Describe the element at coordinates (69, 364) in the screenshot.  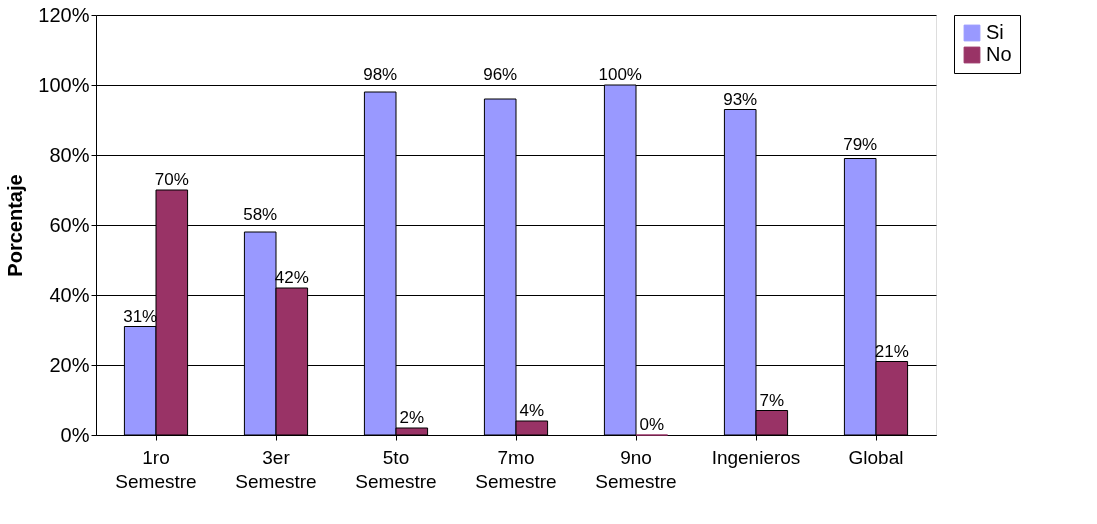
I see `y-tick-label: 20%` at that location.